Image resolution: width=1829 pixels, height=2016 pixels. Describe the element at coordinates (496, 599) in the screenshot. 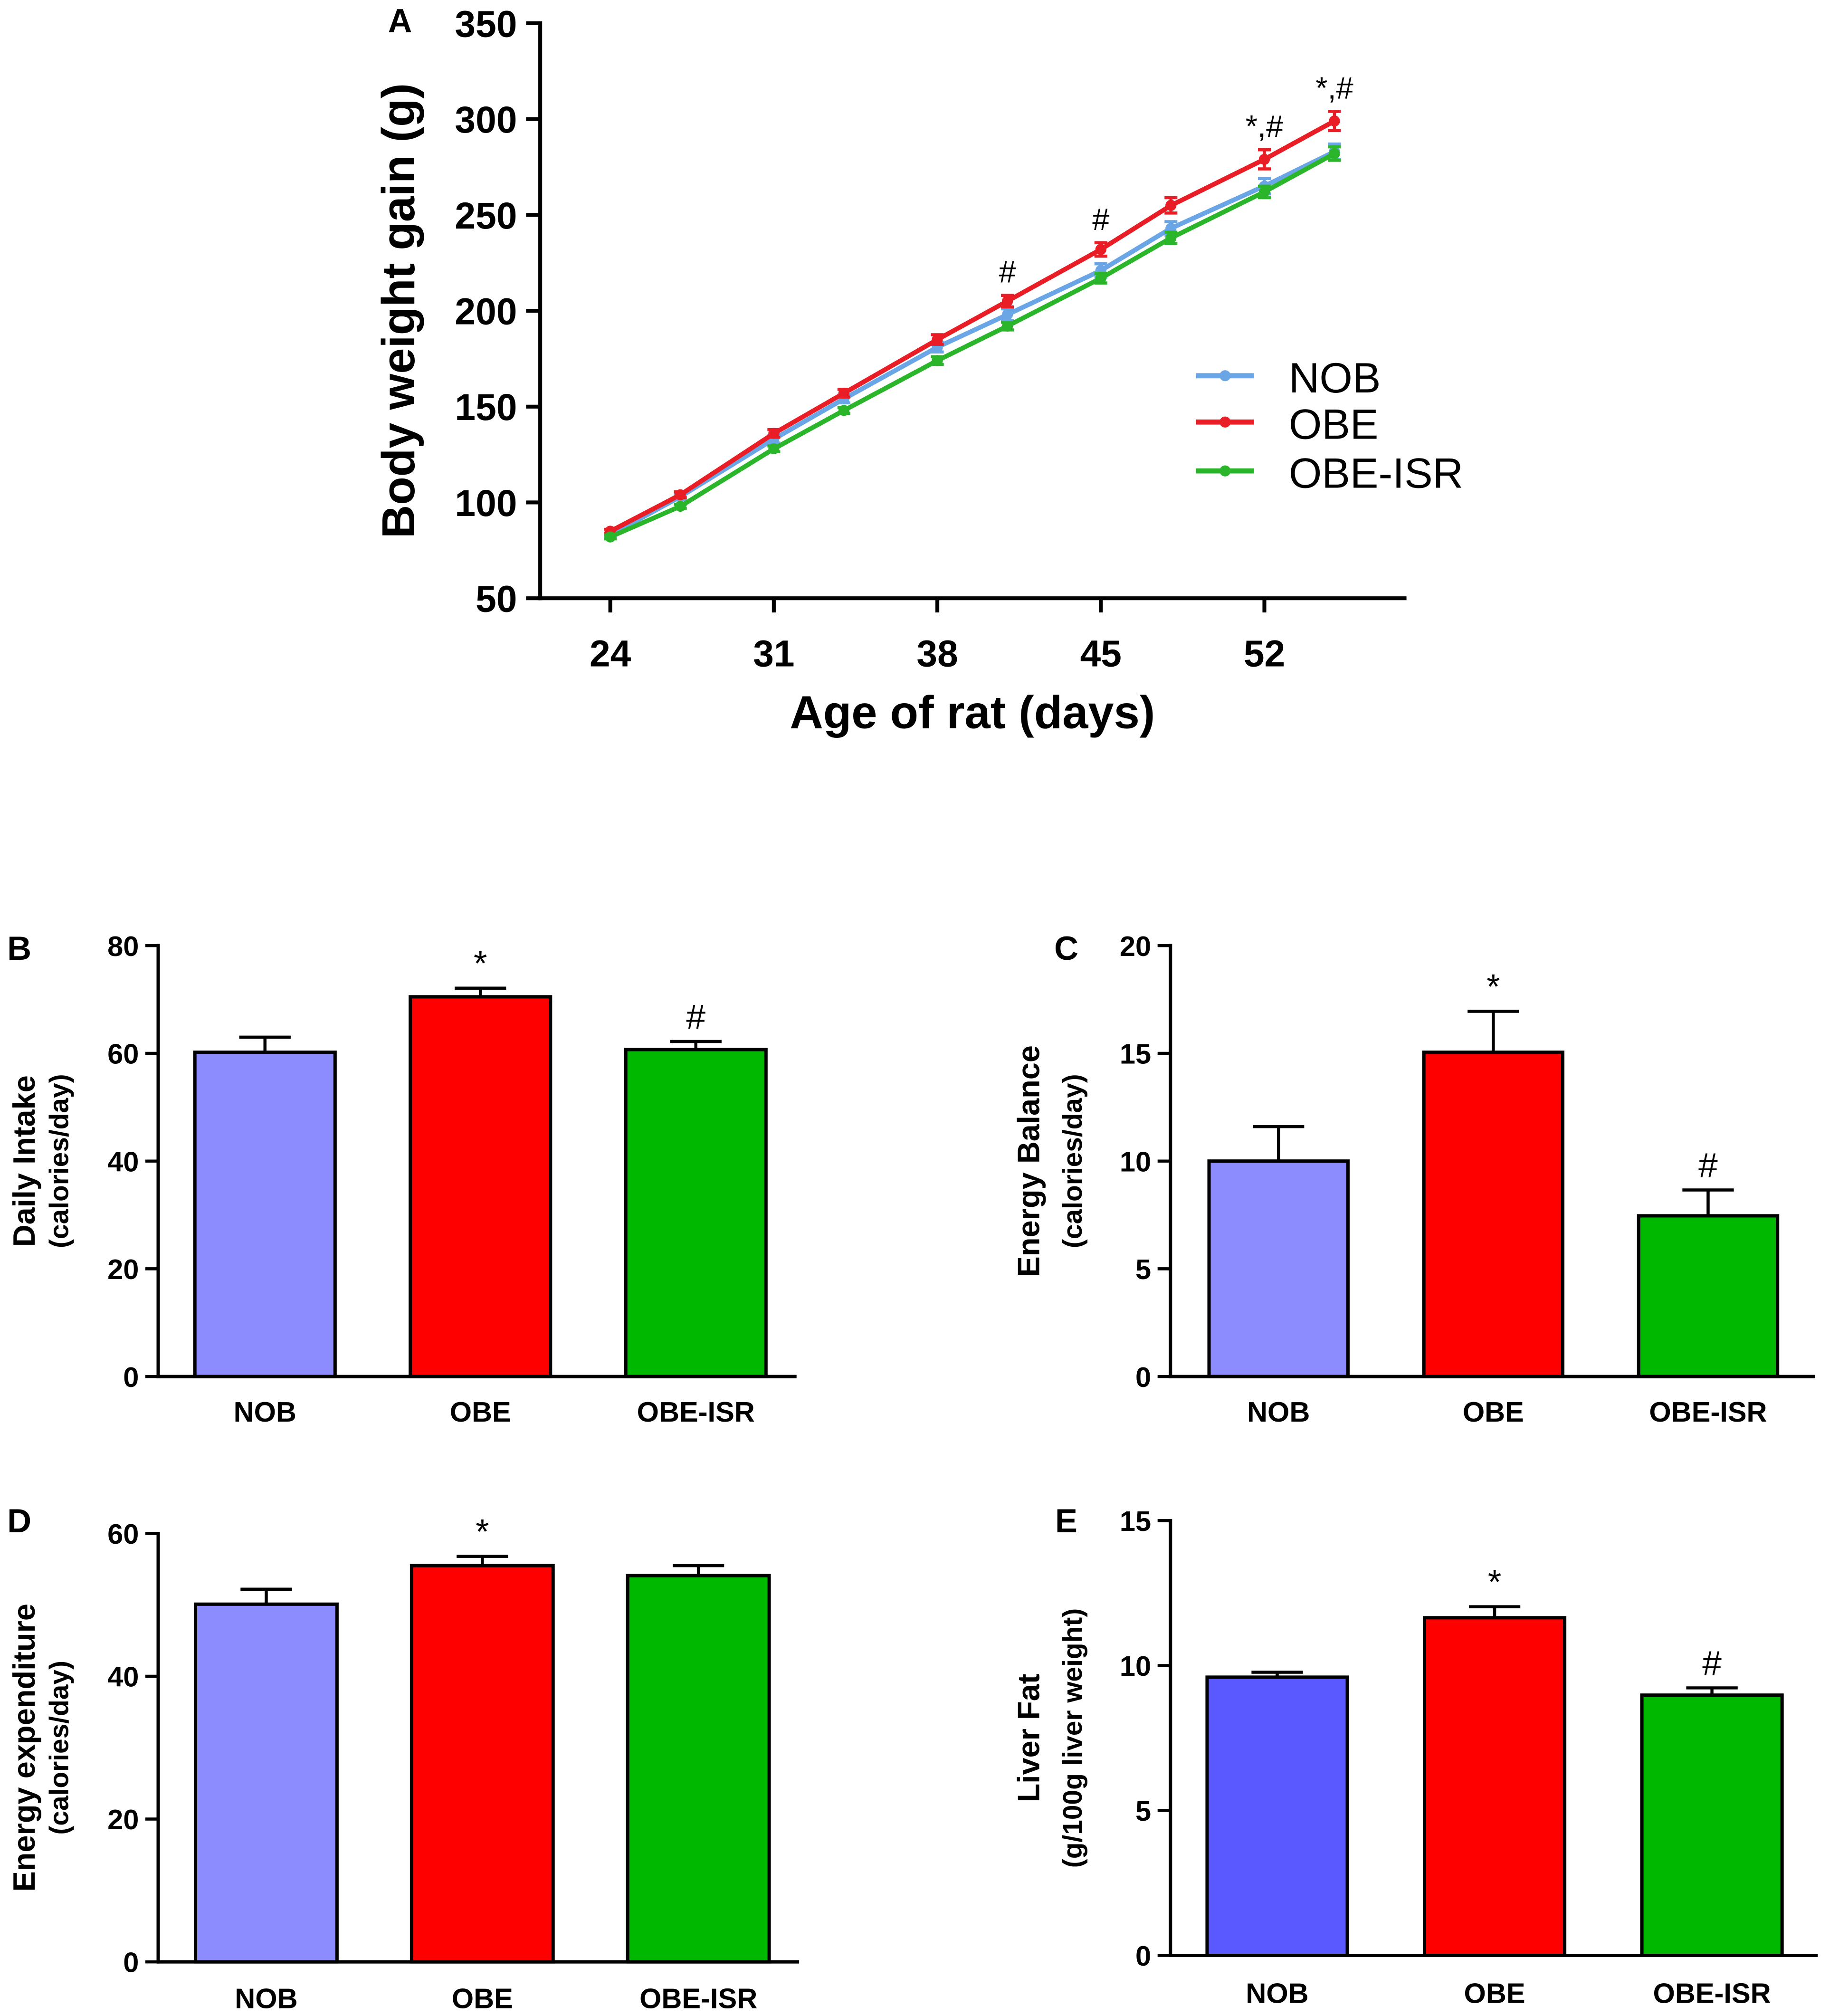

I see `y-tick-label: 50` at that location.